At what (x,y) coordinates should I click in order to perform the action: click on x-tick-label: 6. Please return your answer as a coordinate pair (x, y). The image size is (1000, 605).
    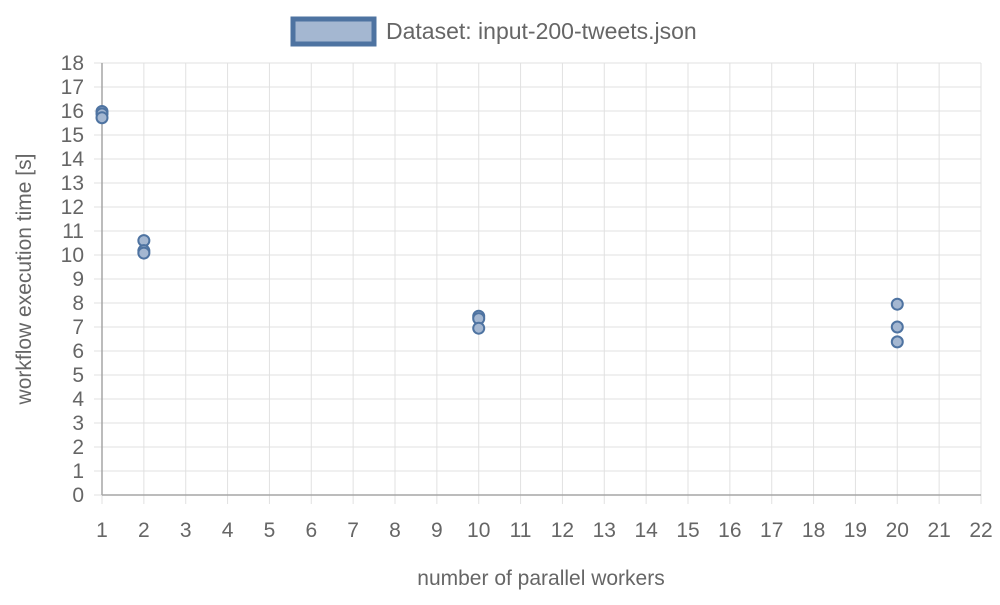
    Looking at the image, I should click on (311, 530).